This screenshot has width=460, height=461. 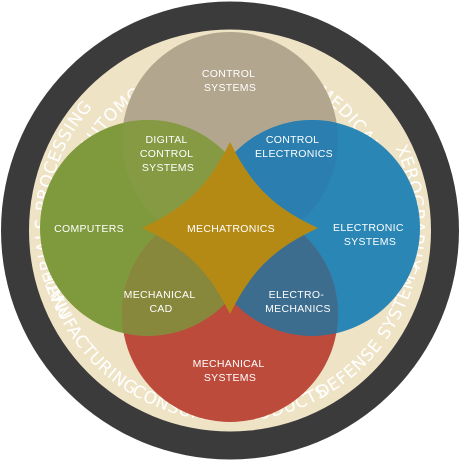 What do you see at coordinates (168, 154) in the screenshot?
I see `label-digital-control-systems: DIGITAL CONTROL SYSTEMS` at bounding box center [168, 154].